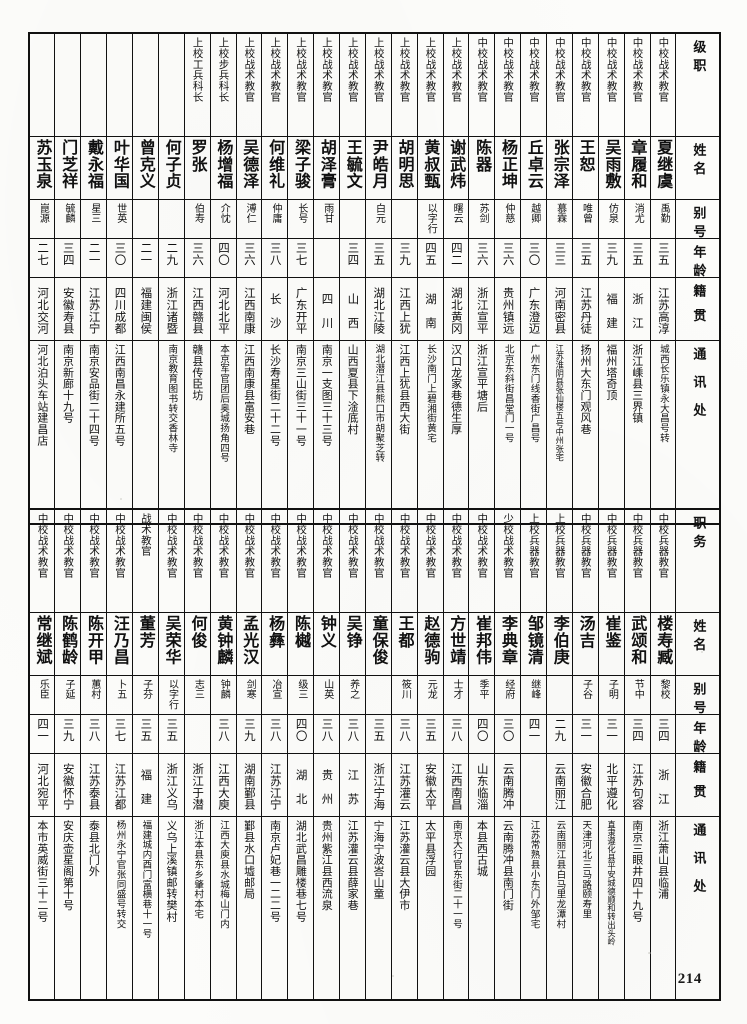 The height and width of the screenshot is (1024, 747). What do you see at coordinates (508, 254) in the screenshot?
I see `age-text: 三六` at bounding box center [508, 254].